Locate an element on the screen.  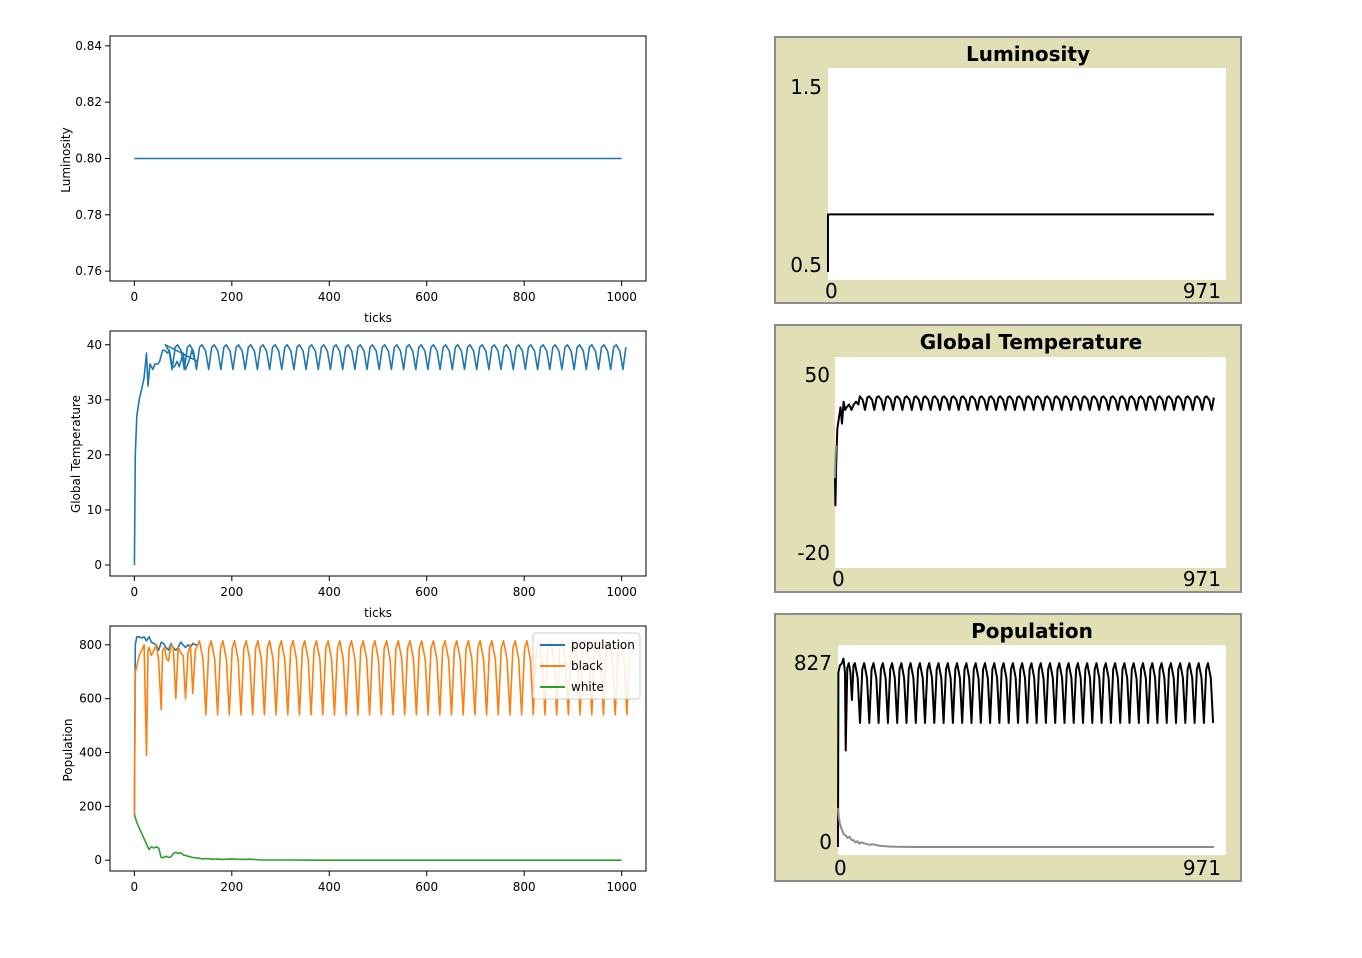
netlogo-y-min-label: 0 is located at coordinates (825, 842).